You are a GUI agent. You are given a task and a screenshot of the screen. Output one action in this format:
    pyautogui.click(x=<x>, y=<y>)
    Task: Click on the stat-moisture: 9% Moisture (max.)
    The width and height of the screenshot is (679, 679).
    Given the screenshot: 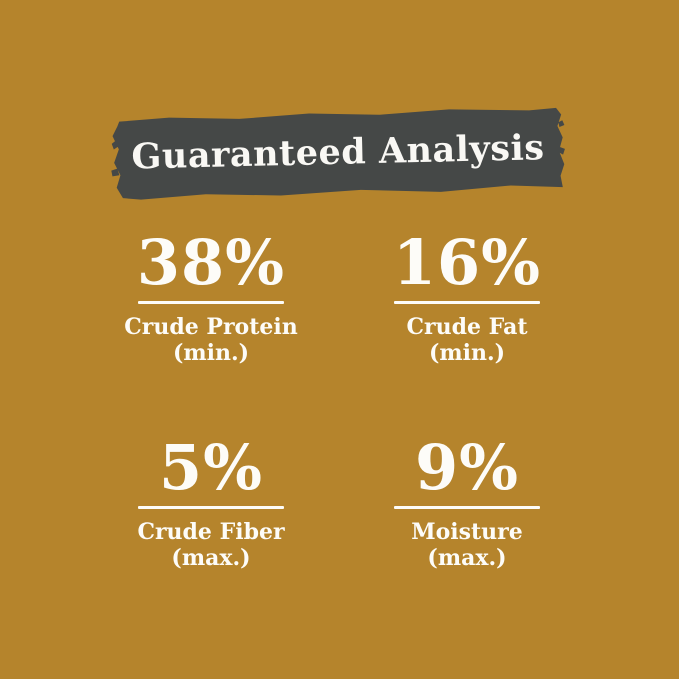 What is the action you would take?
    pyautogui.click(x=467, y=501)
    